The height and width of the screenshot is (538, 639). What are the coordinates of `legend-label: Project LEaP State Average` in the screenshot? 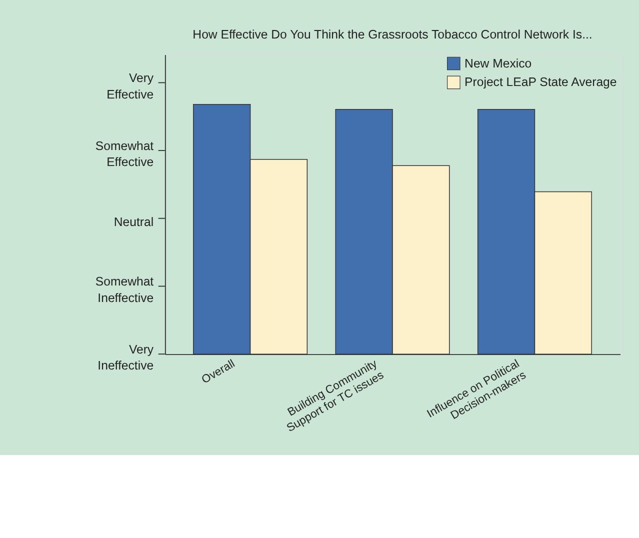 It's located at (540, 82).